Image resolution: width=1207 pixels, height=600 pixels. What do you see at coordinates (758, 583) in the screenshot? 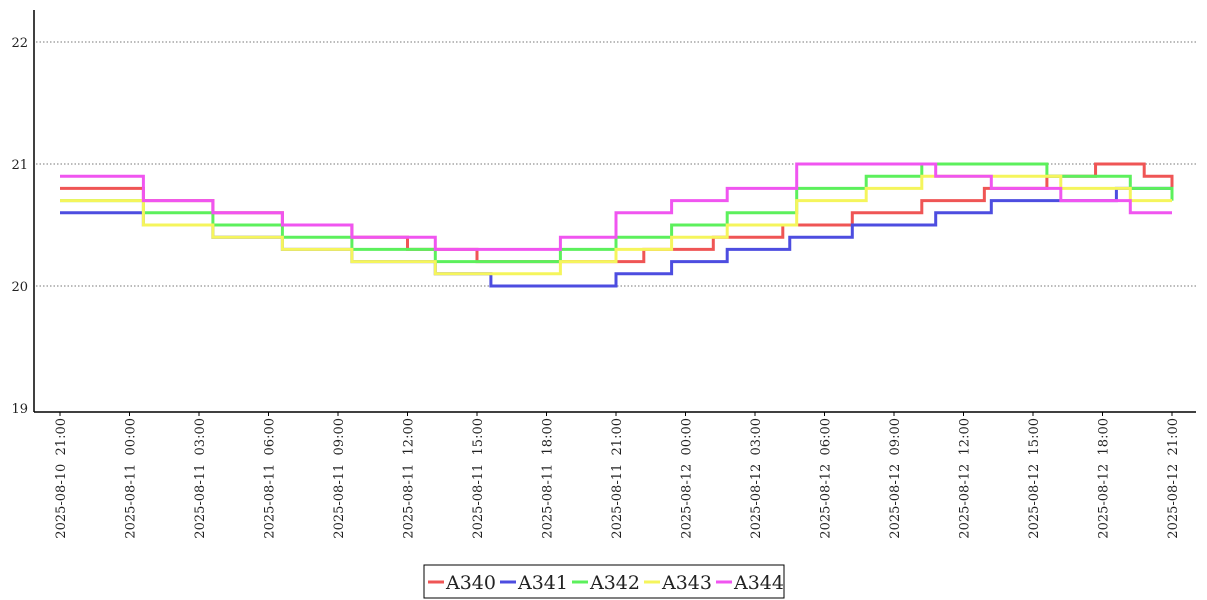
I see `legend-label: A344` at bounding box center [758, 583].